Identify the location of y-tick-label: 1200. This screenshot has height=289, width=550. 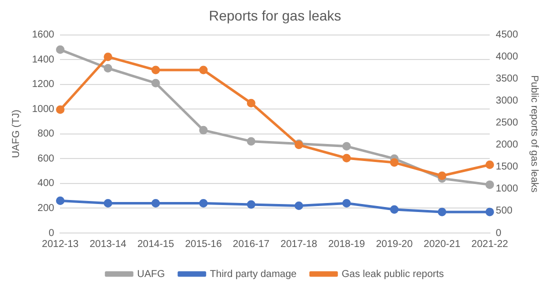
(43, 84).